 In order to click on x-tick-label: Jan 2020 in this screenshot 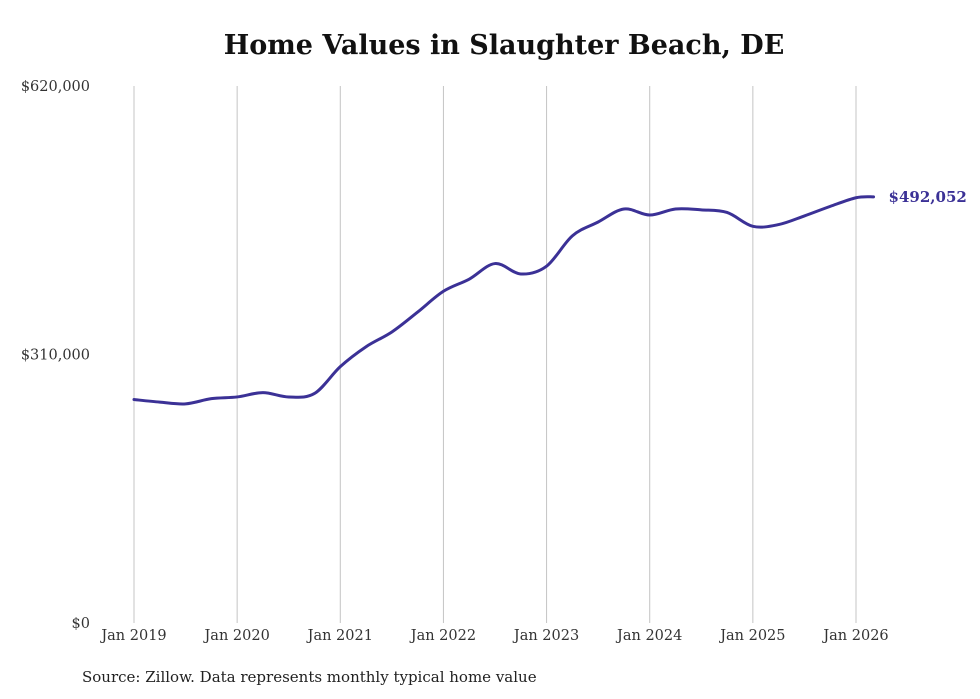, I will do `click(235, 636)`.